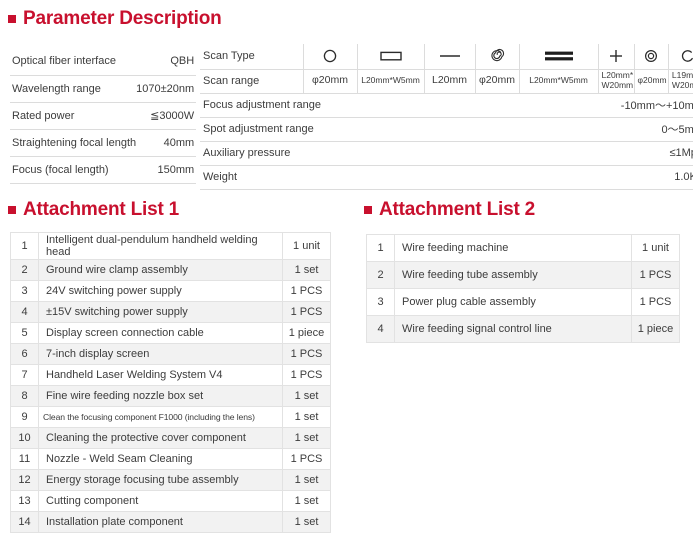 The height and width of the screenshot is (549, 693). I want to click on page-title-parameter-description: Parameter Description, so click(115, 19).